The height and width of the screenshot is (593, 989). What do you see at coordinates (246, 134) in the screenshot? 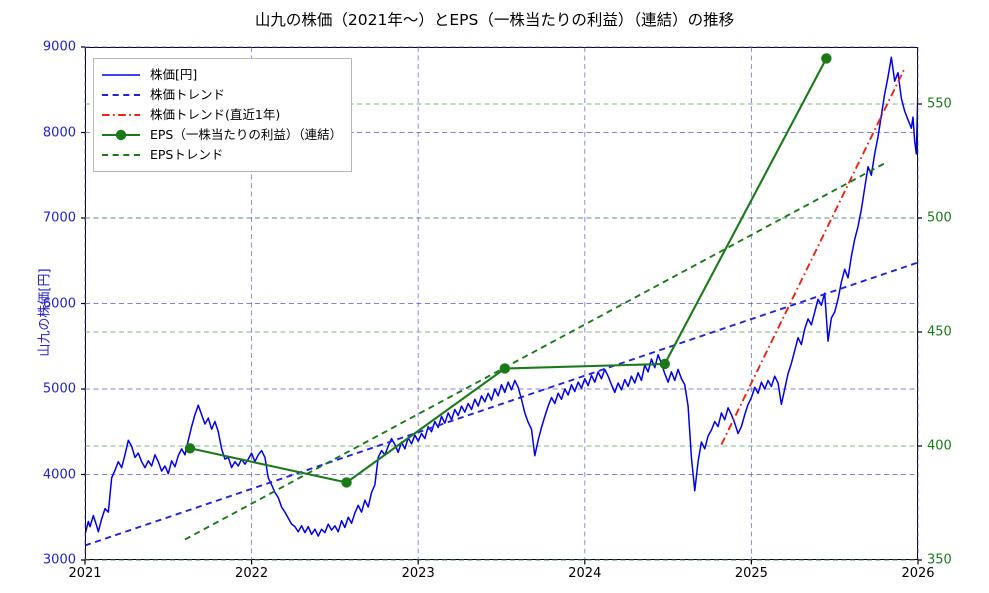
I see `legend-label: EPS（一株当たりの利益）（連結）` at bounding box center [246, 134].